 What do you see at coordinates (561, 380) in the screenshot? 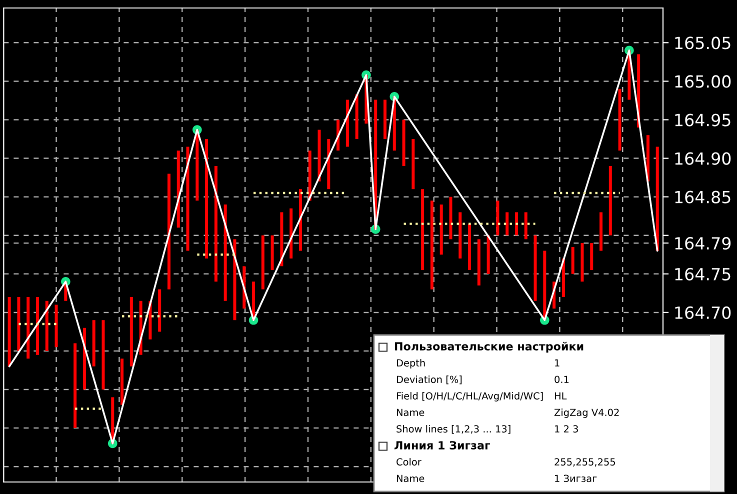
I see `annotation: 0.1` at bounding box center [561, 380].